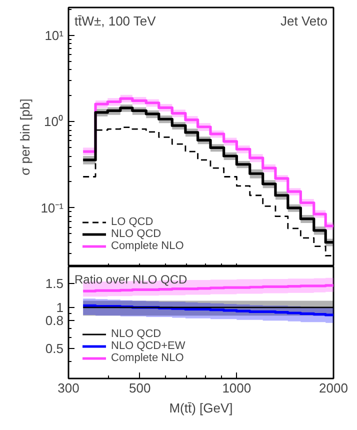 This screenshot has height=430, width=357. I want to click on x-tick-label: 2000, so click(333, 388).